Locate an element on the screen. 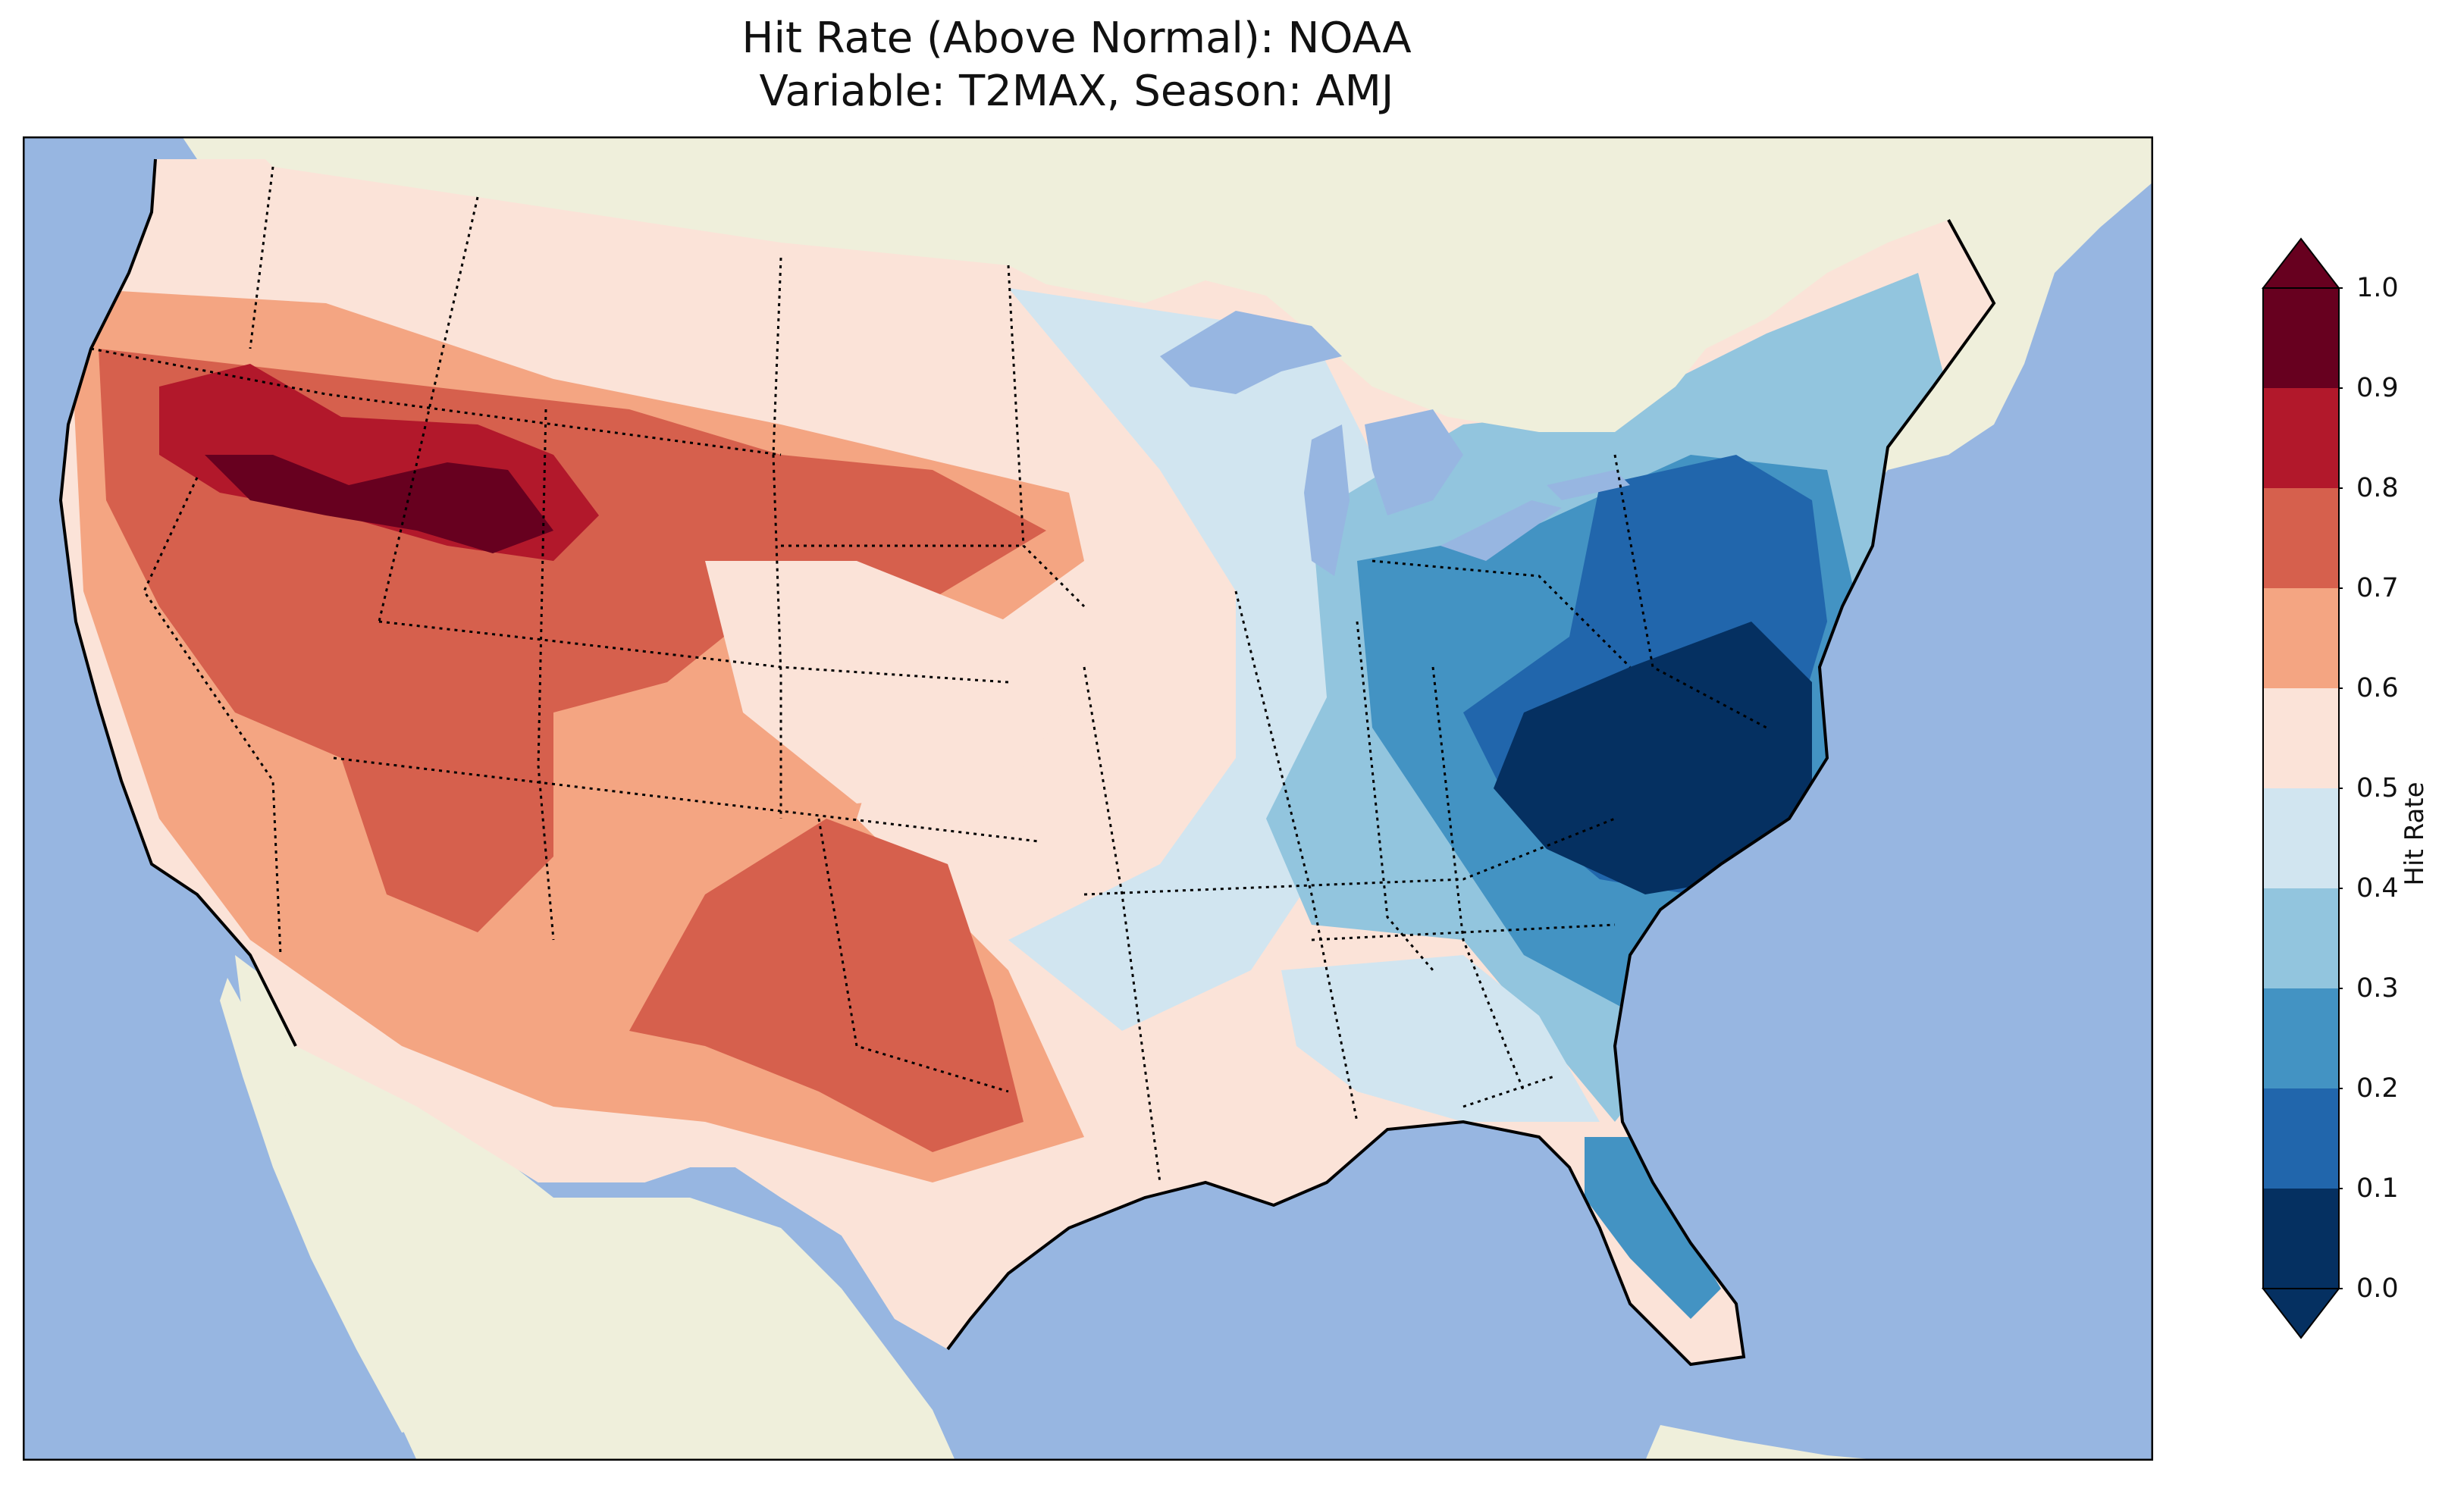 This screenshot has height=1494, width=2464. colorbar-extend-bottom is located at coordinates (2301, 1313).